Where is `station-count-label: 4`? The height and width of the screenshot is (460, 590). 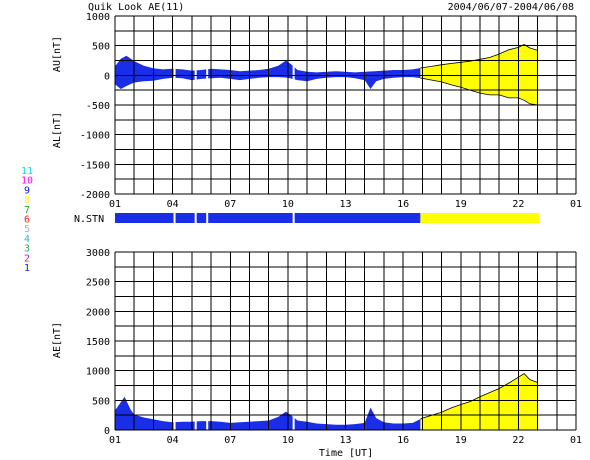 station-count-label: 4 is located at coordinates (27, 239).